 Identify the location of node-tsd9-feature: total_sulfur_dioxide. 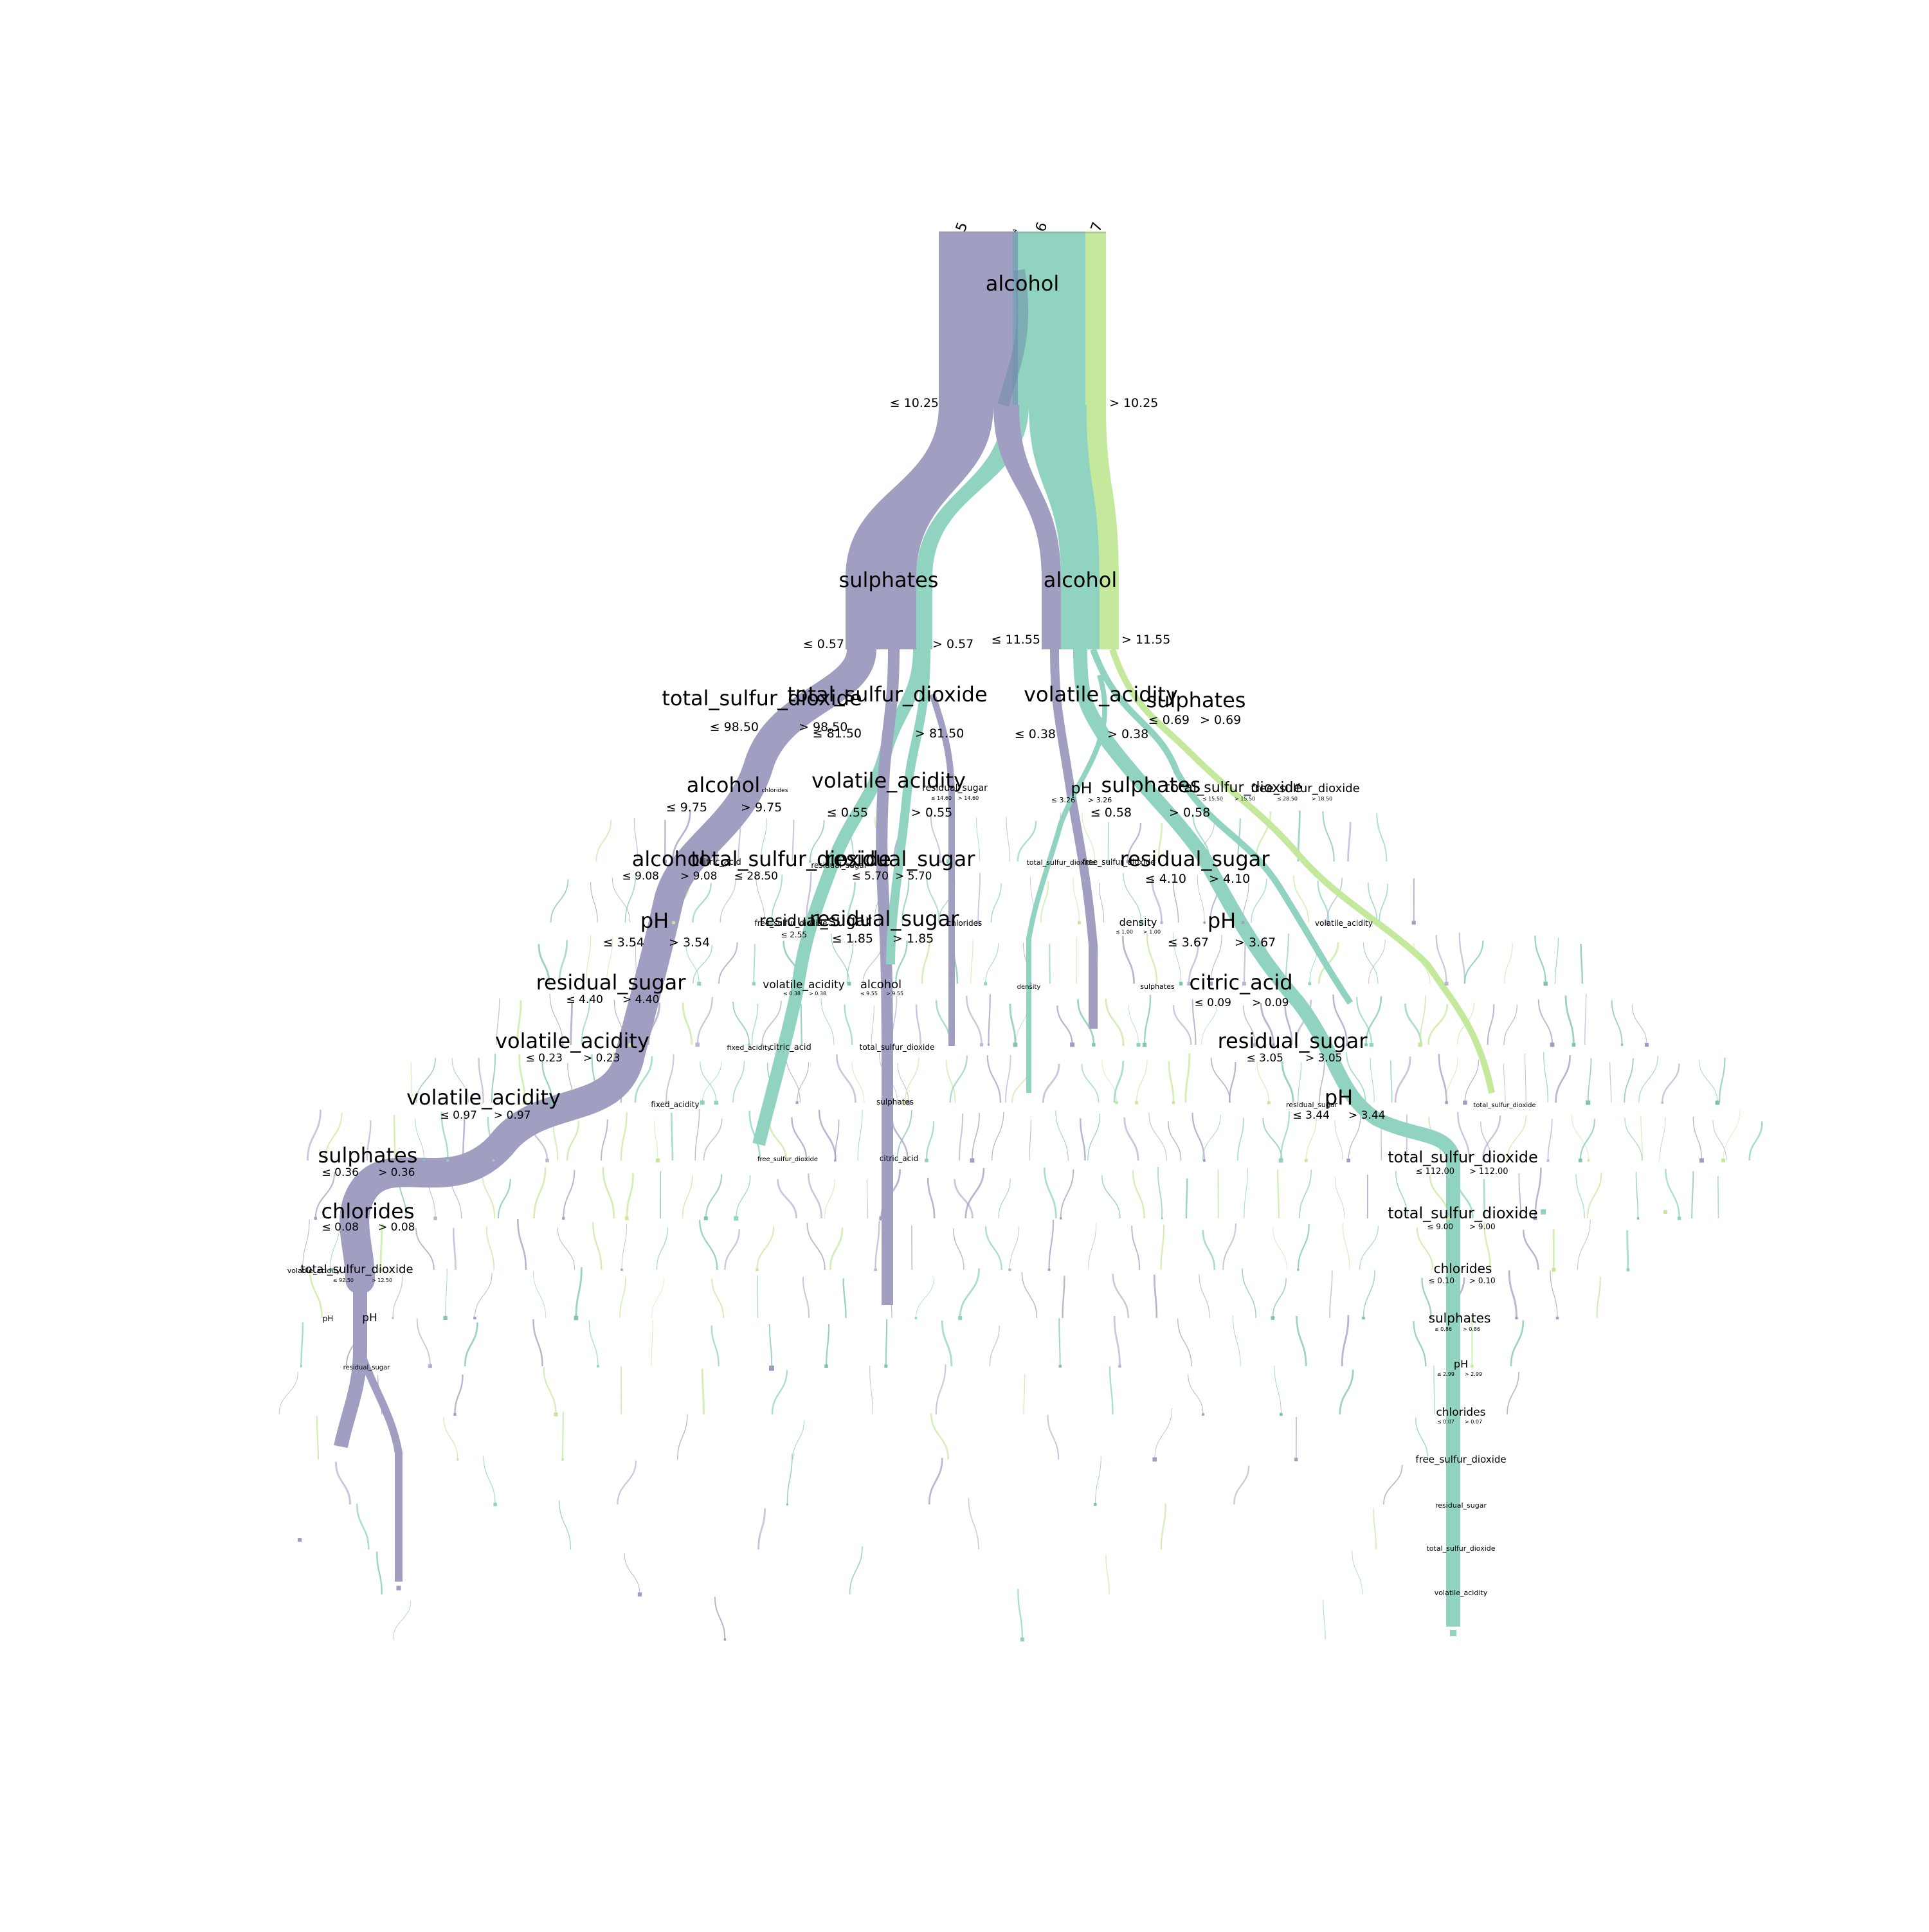
(897, 1047).